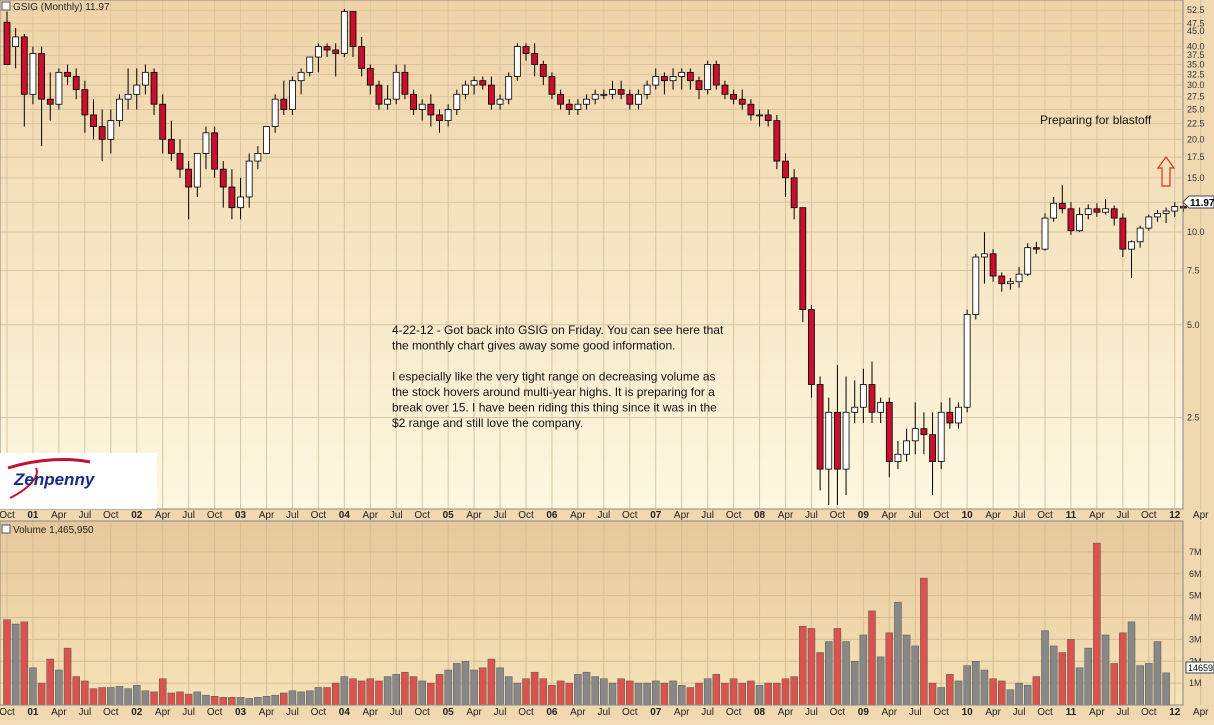  Describe the element at coordinates (241, 712) in the screenshot. I see `date-tick-label: 03` at that location.